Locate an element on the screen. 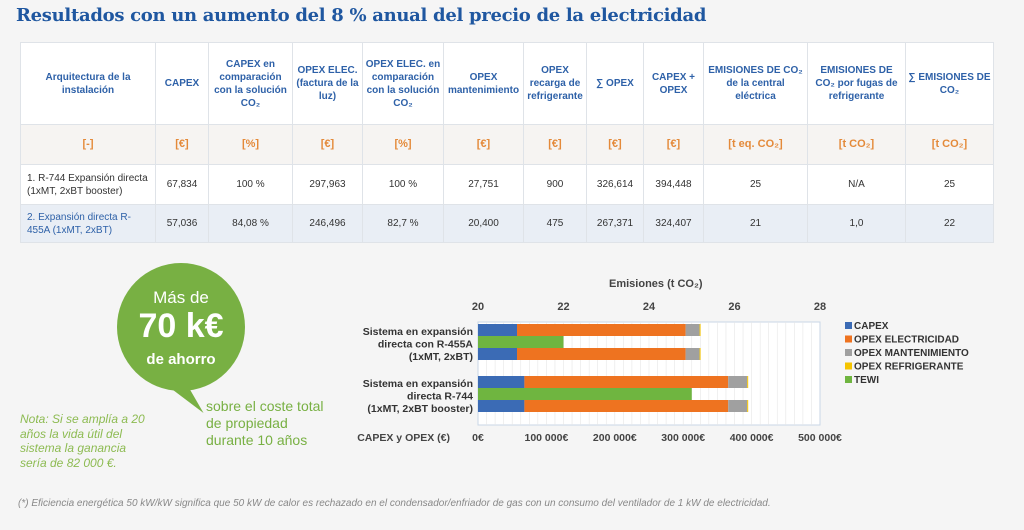 The height and width of the screenshot is (530, 1024). value-cell: 21 is located at coordinates (755, 223).